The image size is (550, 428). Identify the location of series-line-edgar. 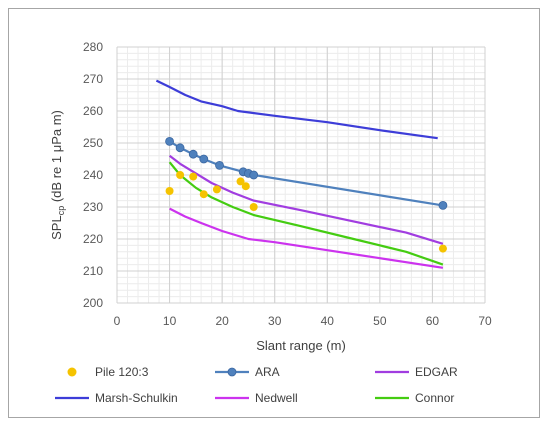
(306, 199).